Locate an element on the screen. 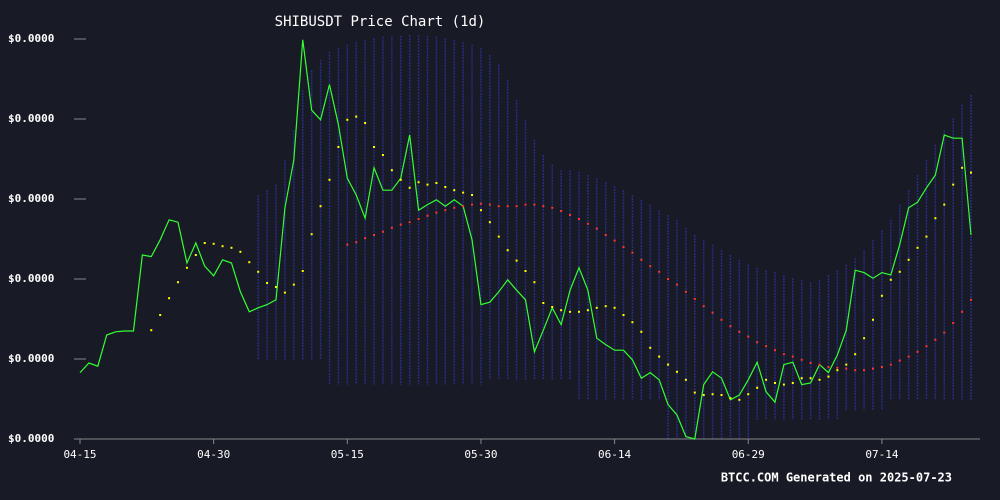  x-tick-label: 05-30 is located at coordinates (480, 454).